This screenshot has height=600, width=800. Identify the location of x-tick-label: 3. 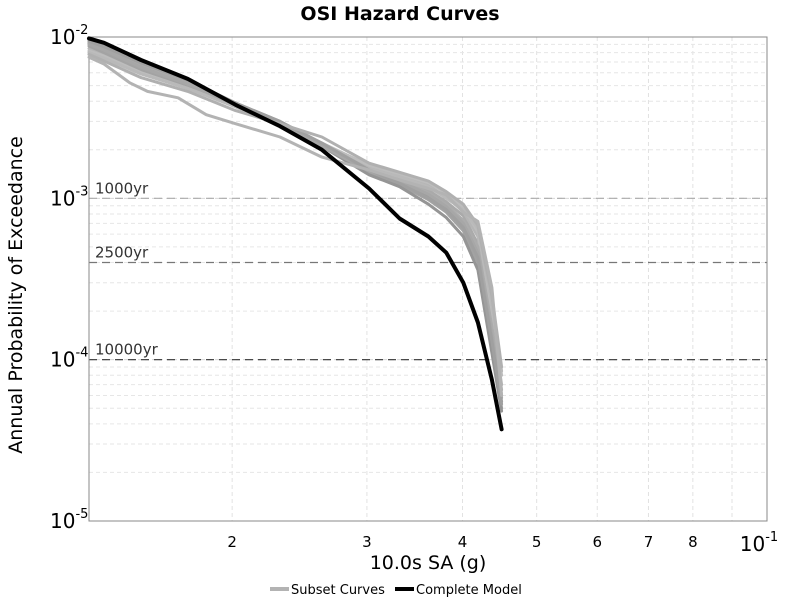
(367, 542).